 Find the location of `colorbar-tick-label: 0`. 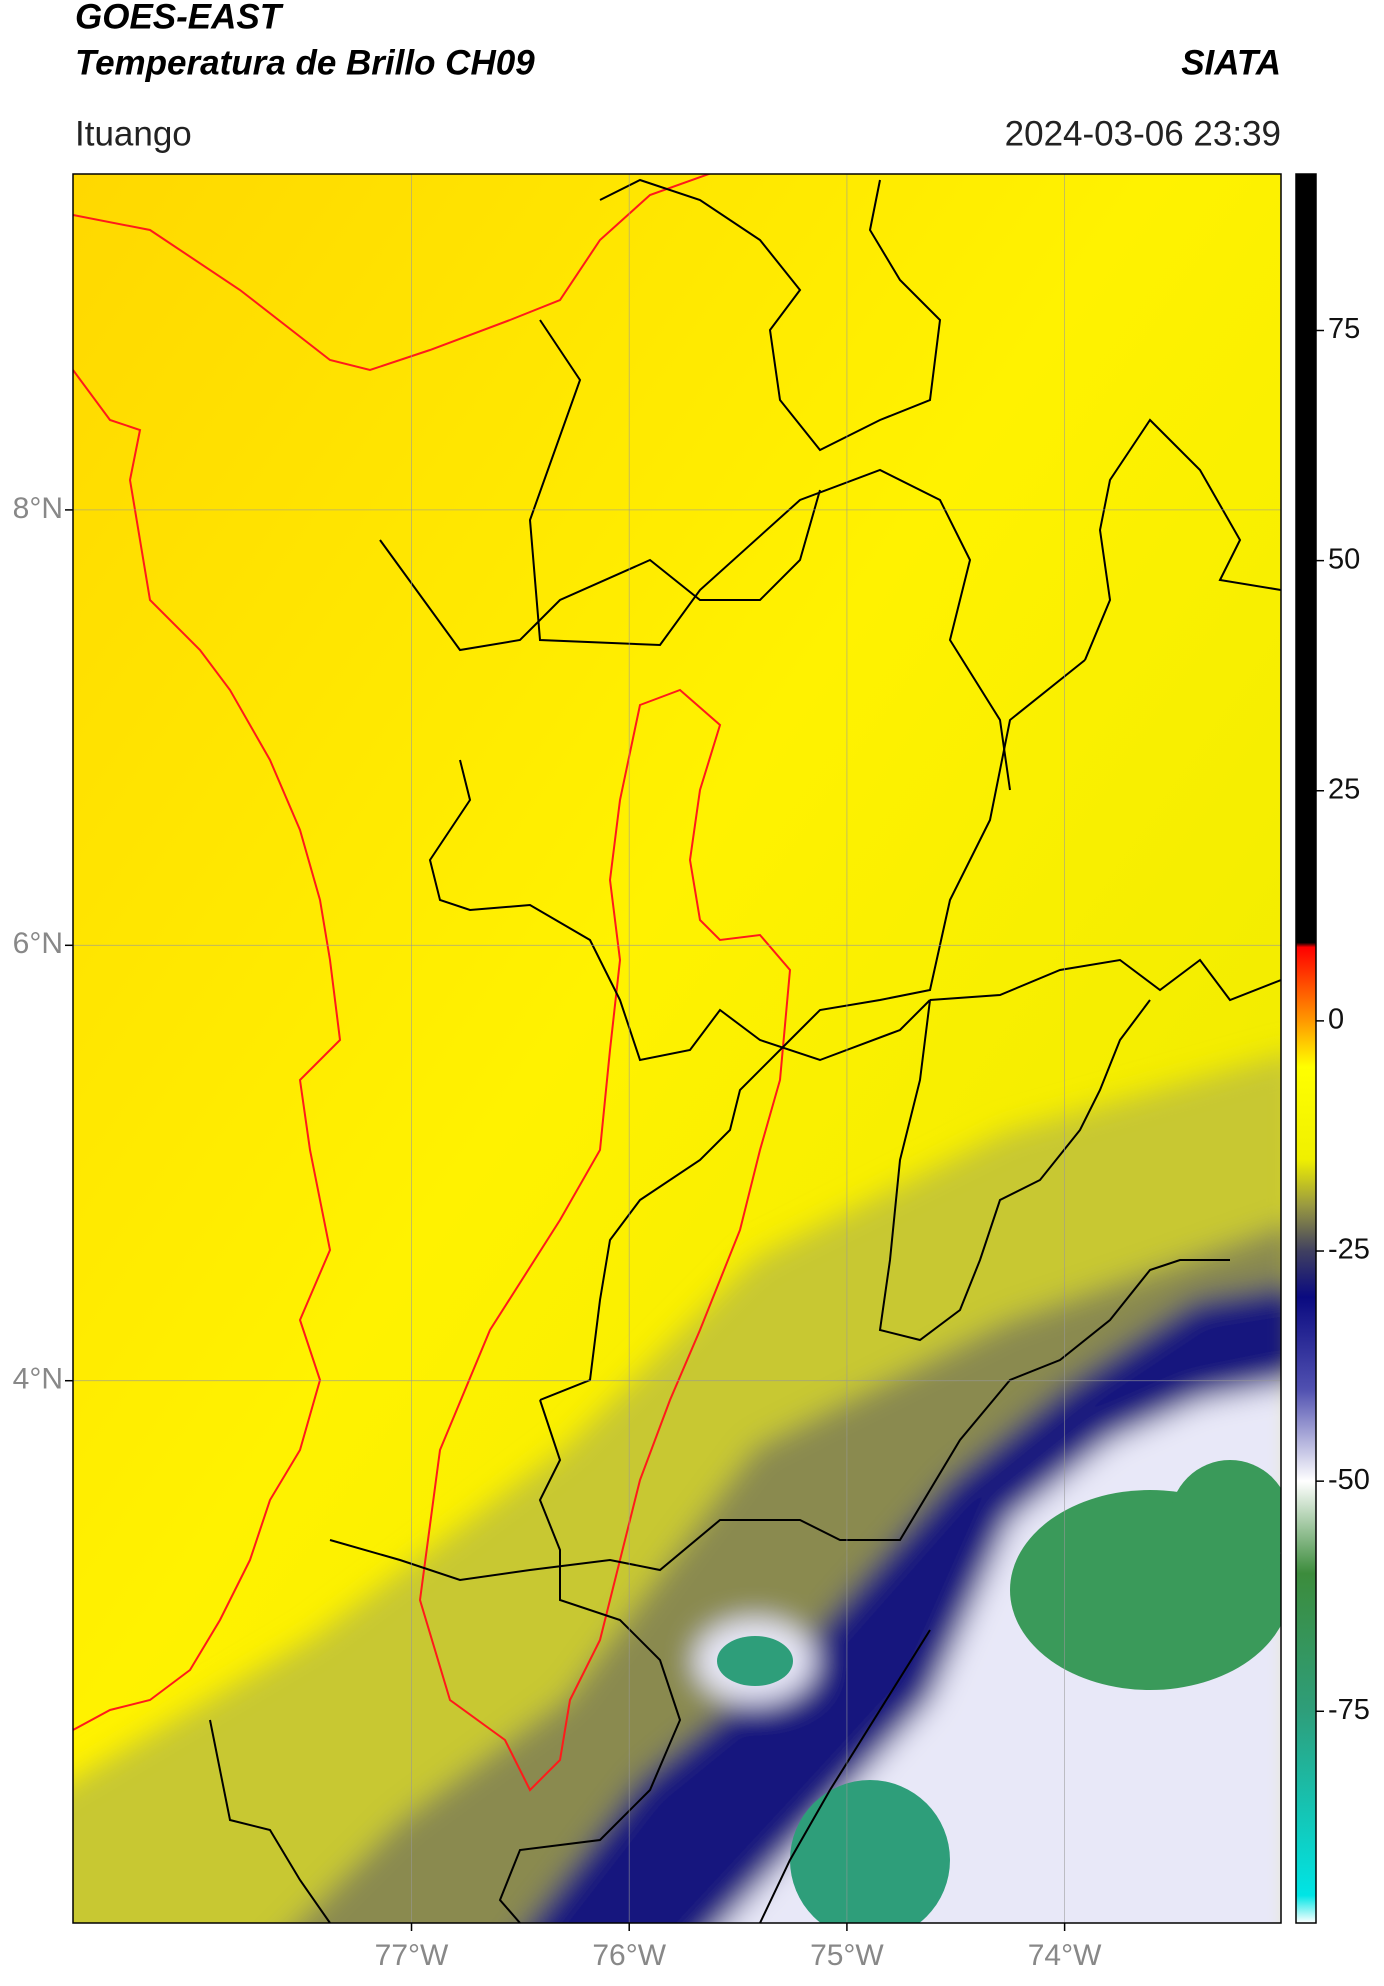

colorbar-tick-label: 0 is located at coordinates (1336, 1020).